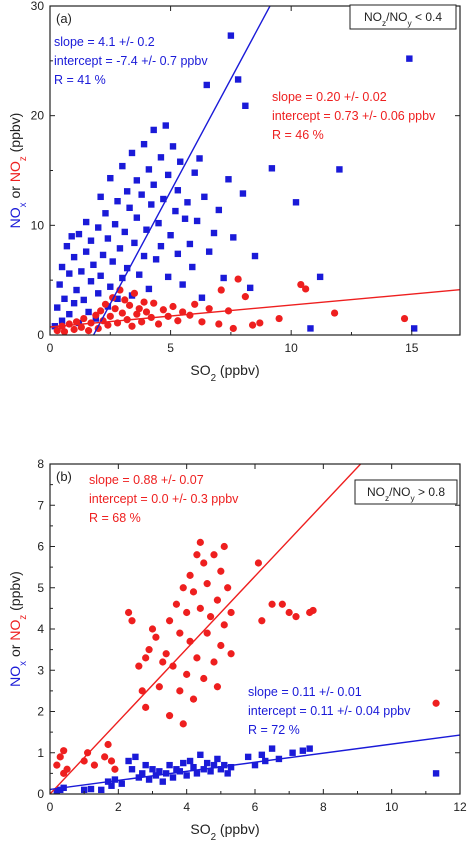  I want to click on y-tick-label: 1, so click(40, 753).